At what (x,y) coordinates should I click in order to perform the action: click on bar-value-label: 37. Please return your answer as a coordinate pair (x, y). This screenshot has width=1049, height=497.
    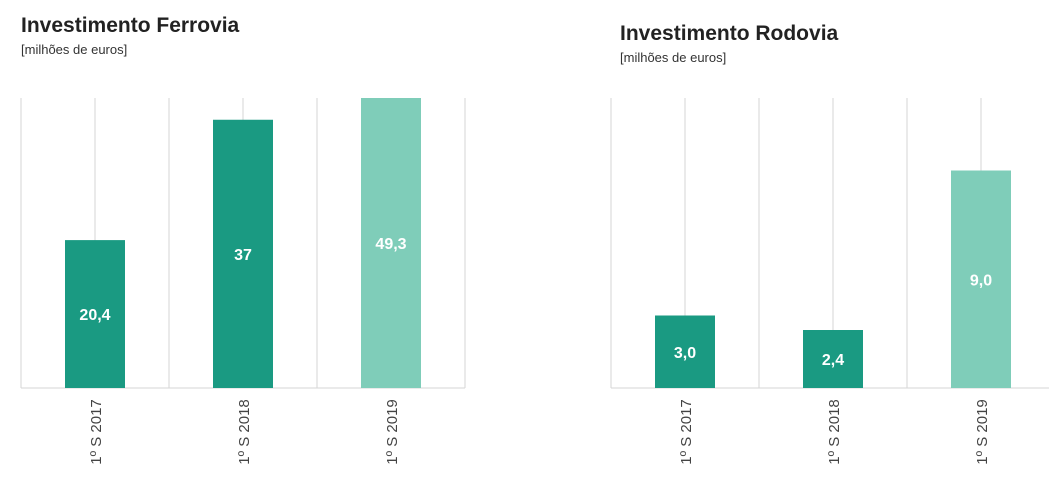
    Looking at the image, I should click on (243, 255).